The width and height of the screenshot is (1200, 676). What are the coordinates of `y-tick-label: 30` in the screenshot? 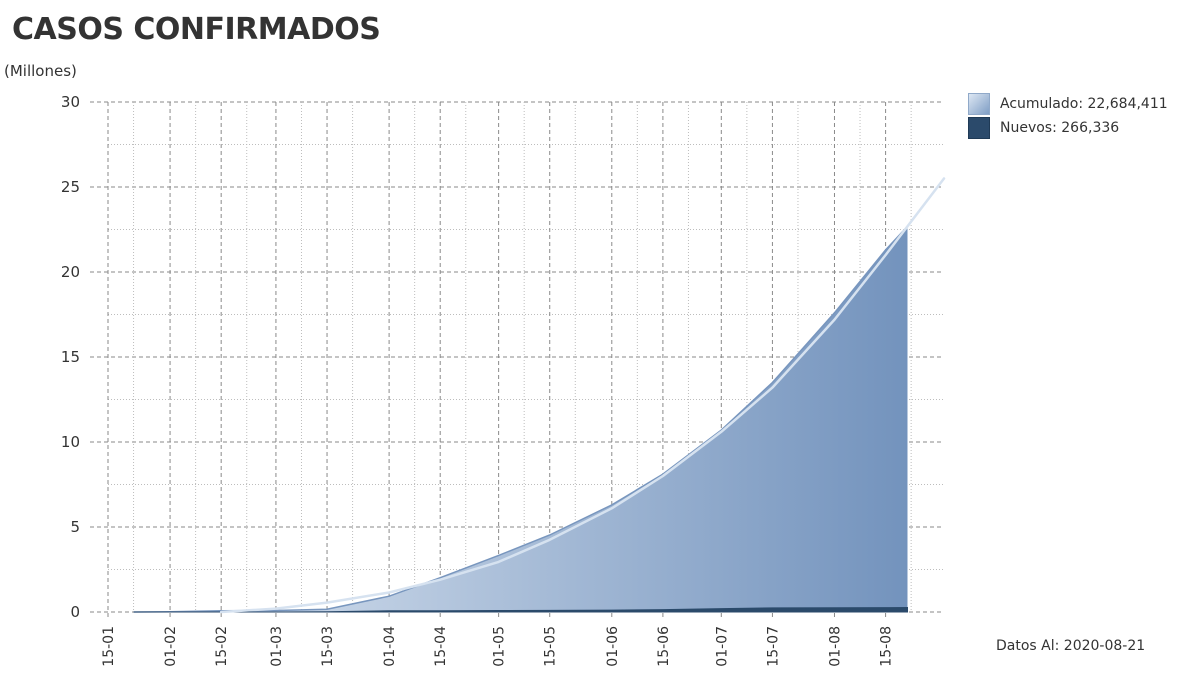 It's located at (70, 102).